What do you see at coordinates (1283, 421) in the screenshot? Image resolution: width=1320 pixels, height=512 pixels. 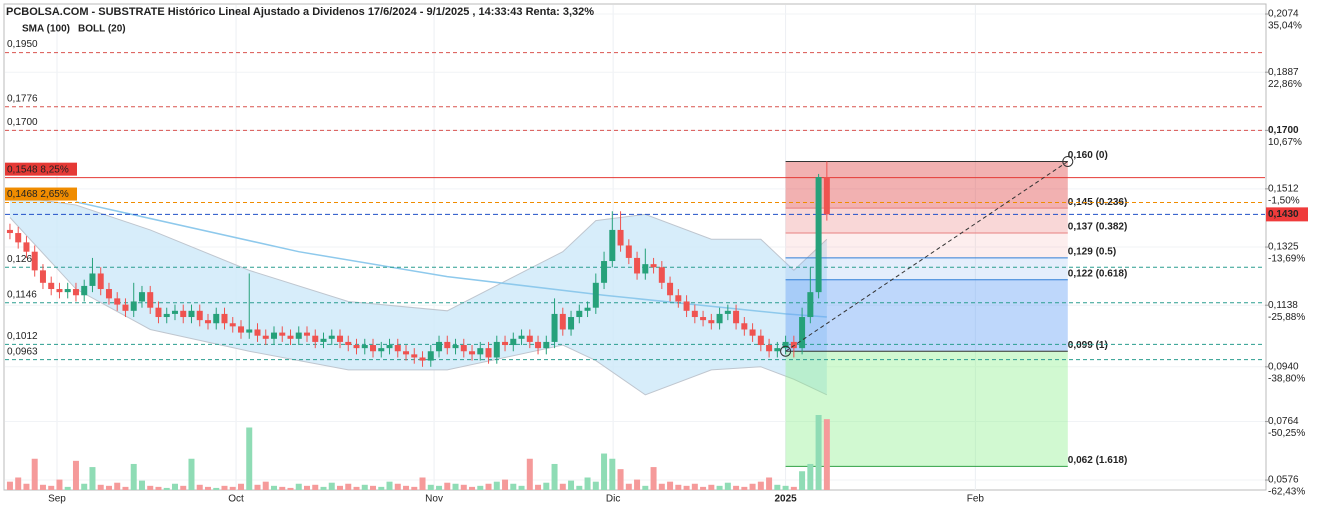 I see `y-tick-label: 0,0764` at bounding box center [1283, 421].